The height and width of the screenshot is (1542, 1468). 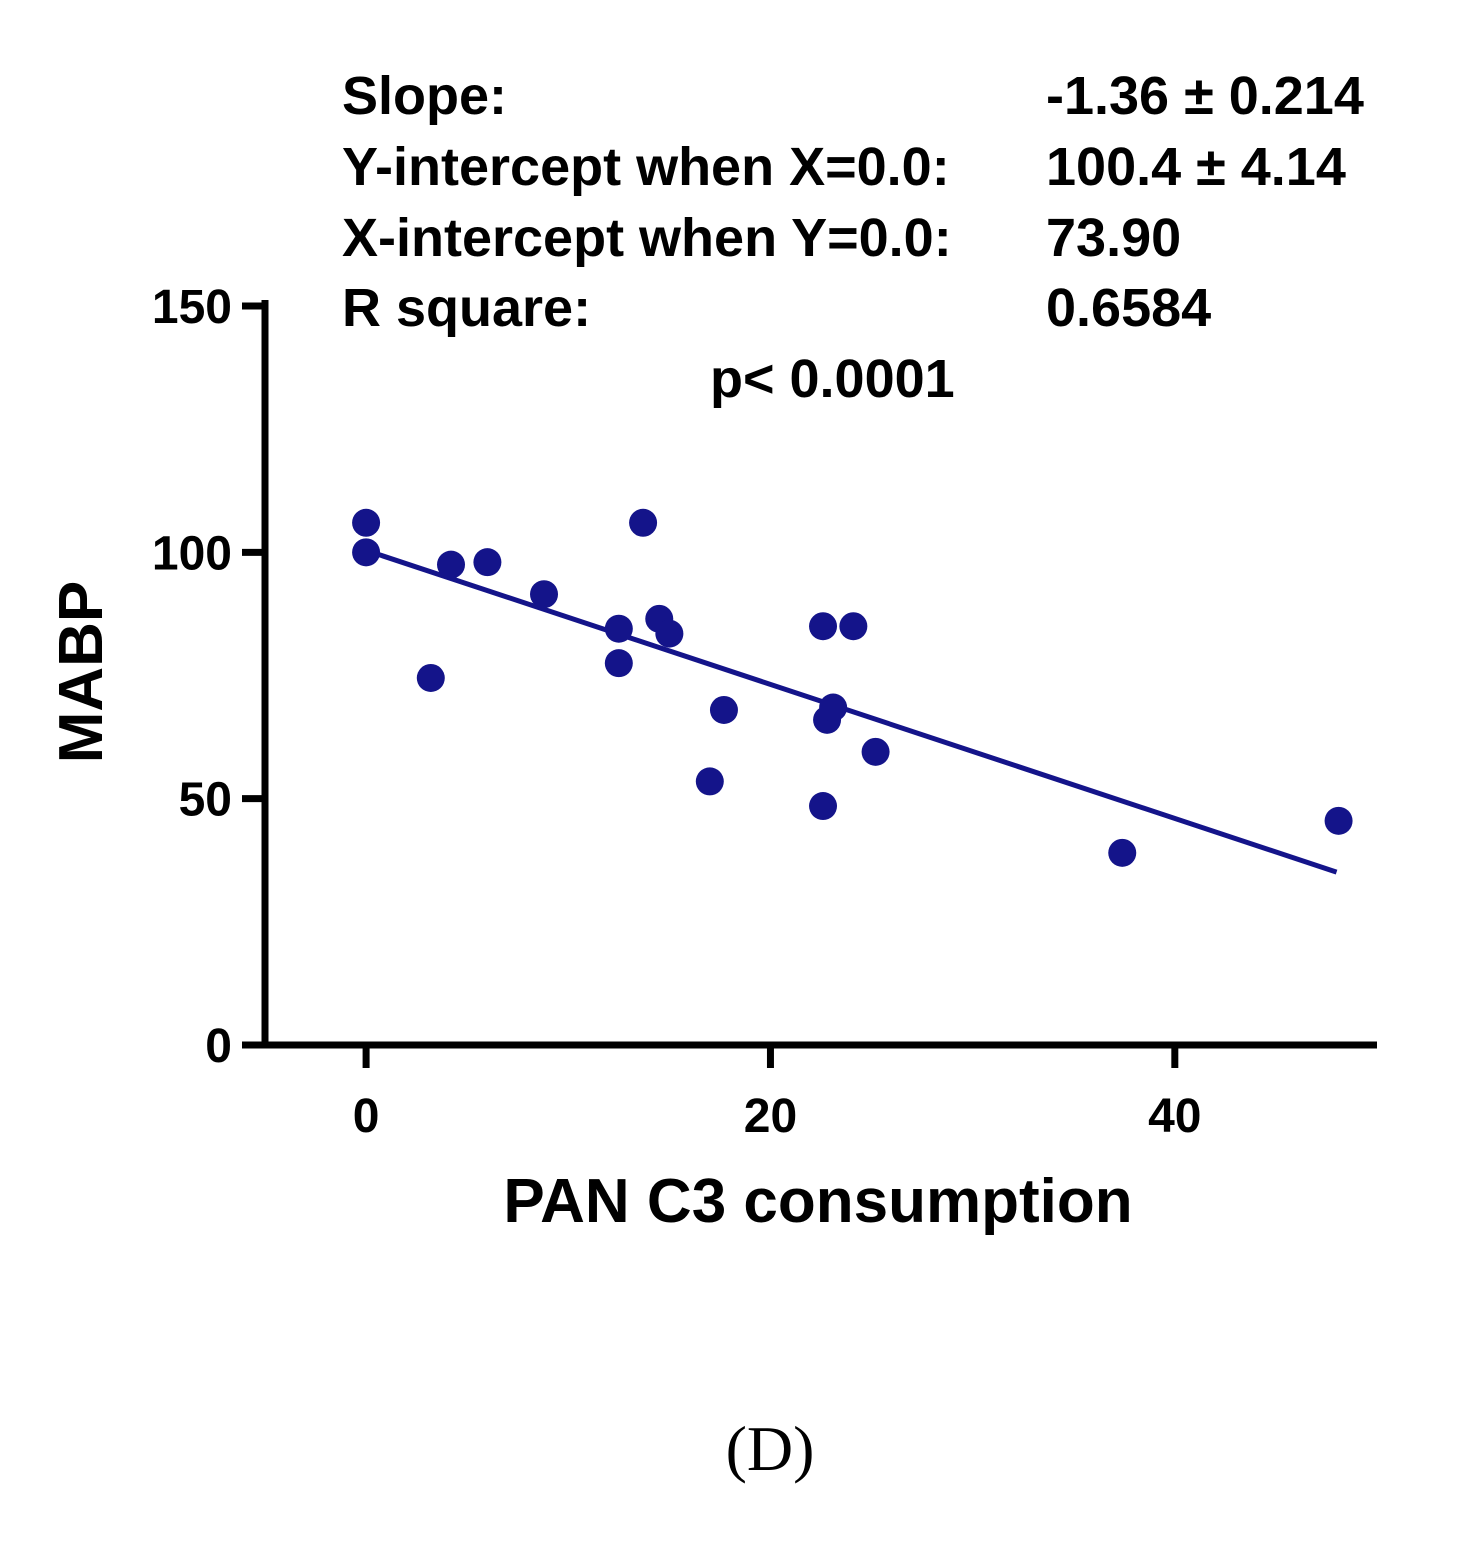 I want to click on stat-value-r-square: 0.6584, so click(x=1128, y=308).